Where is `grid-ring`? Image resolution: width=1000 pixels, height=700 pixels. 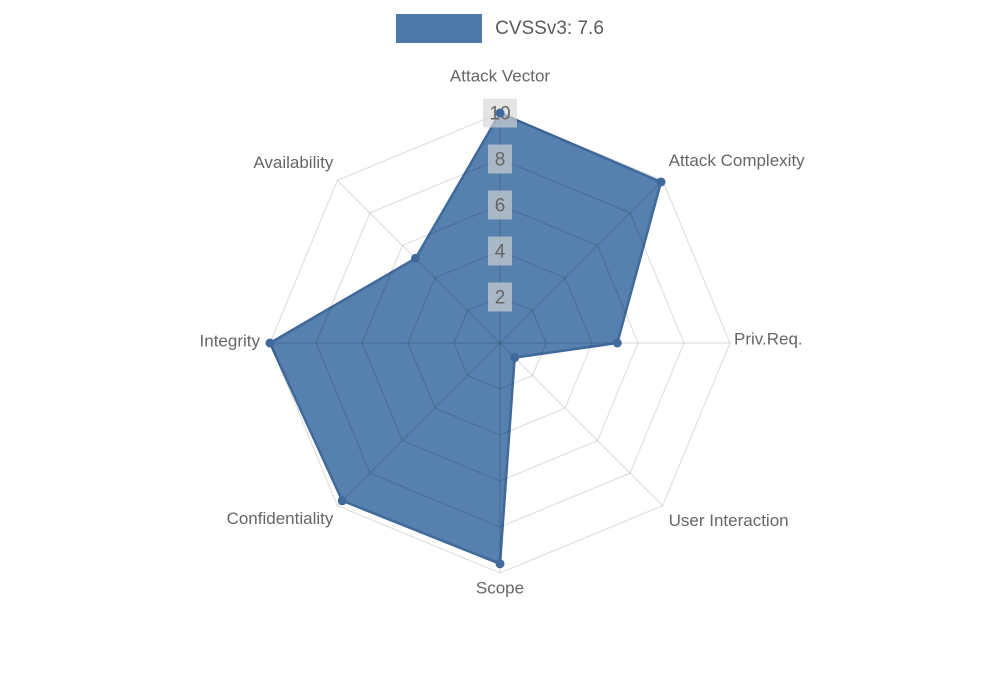
grid-ring is located at coordinates (500, 343).